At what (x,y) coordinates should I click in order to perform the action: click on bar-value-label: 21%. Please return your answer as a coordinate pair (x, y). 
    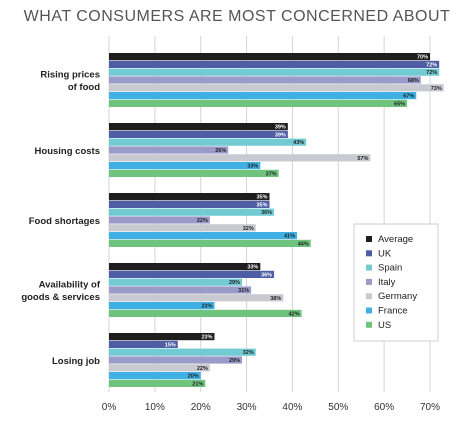
    Looking at the image, I should click on (197, 384).